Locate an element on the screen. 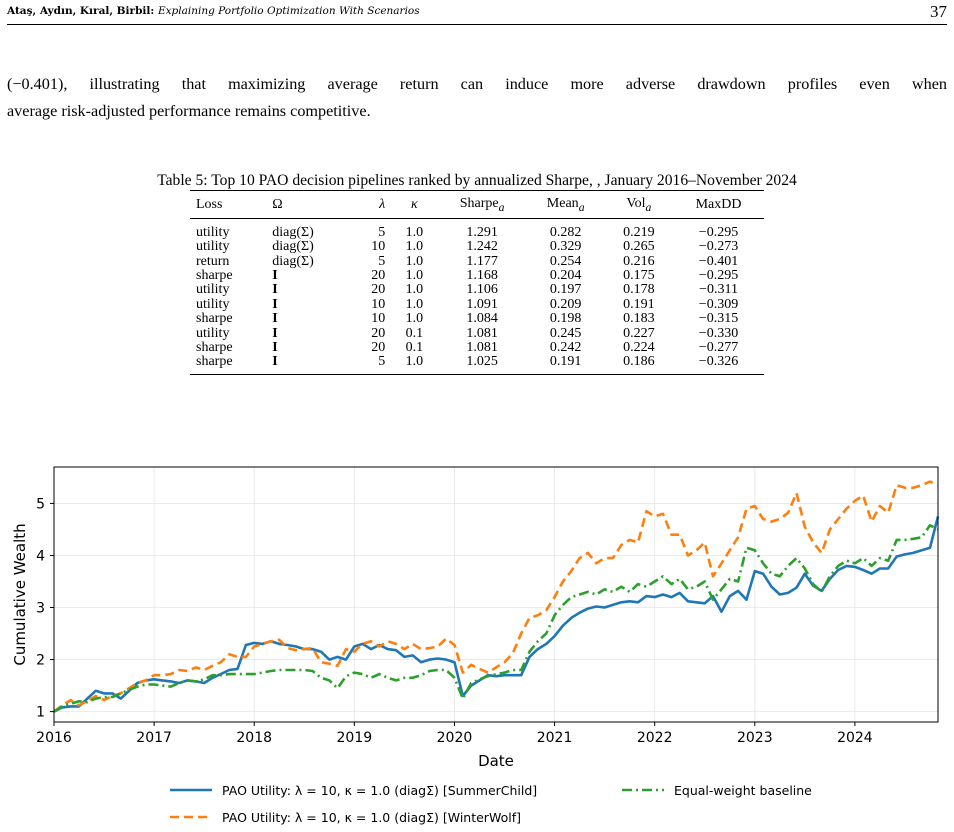 This screenshot has width=954, height=832. table-row: utility diag(Σ) 10 1.0 1.242 0.329 0.265 −0.273 is located at coordinates (477, 247).